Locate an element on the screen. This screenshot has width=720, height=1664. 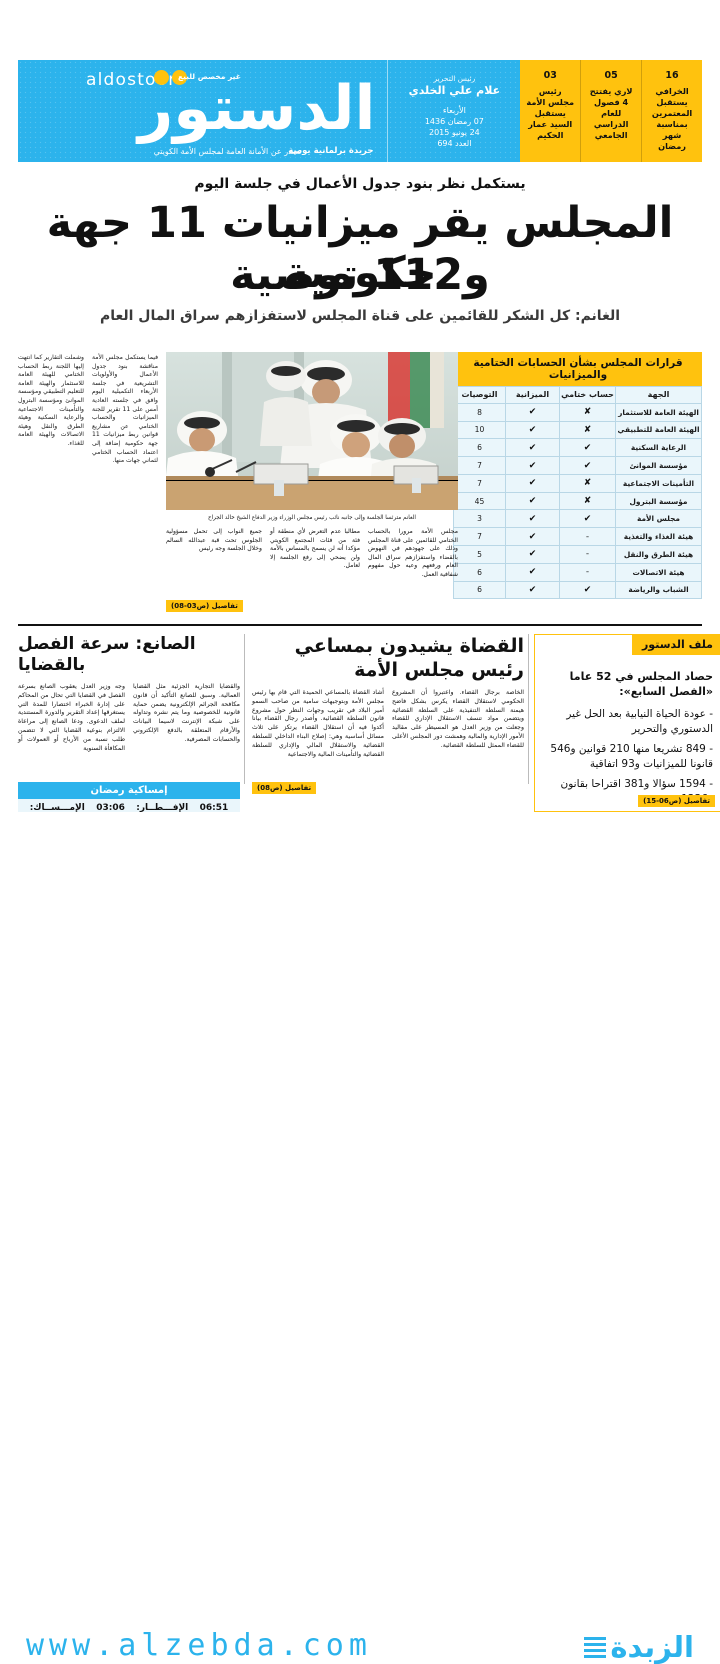
cell-entity: الشباب والرياضة is located at coordinates (658, 590).